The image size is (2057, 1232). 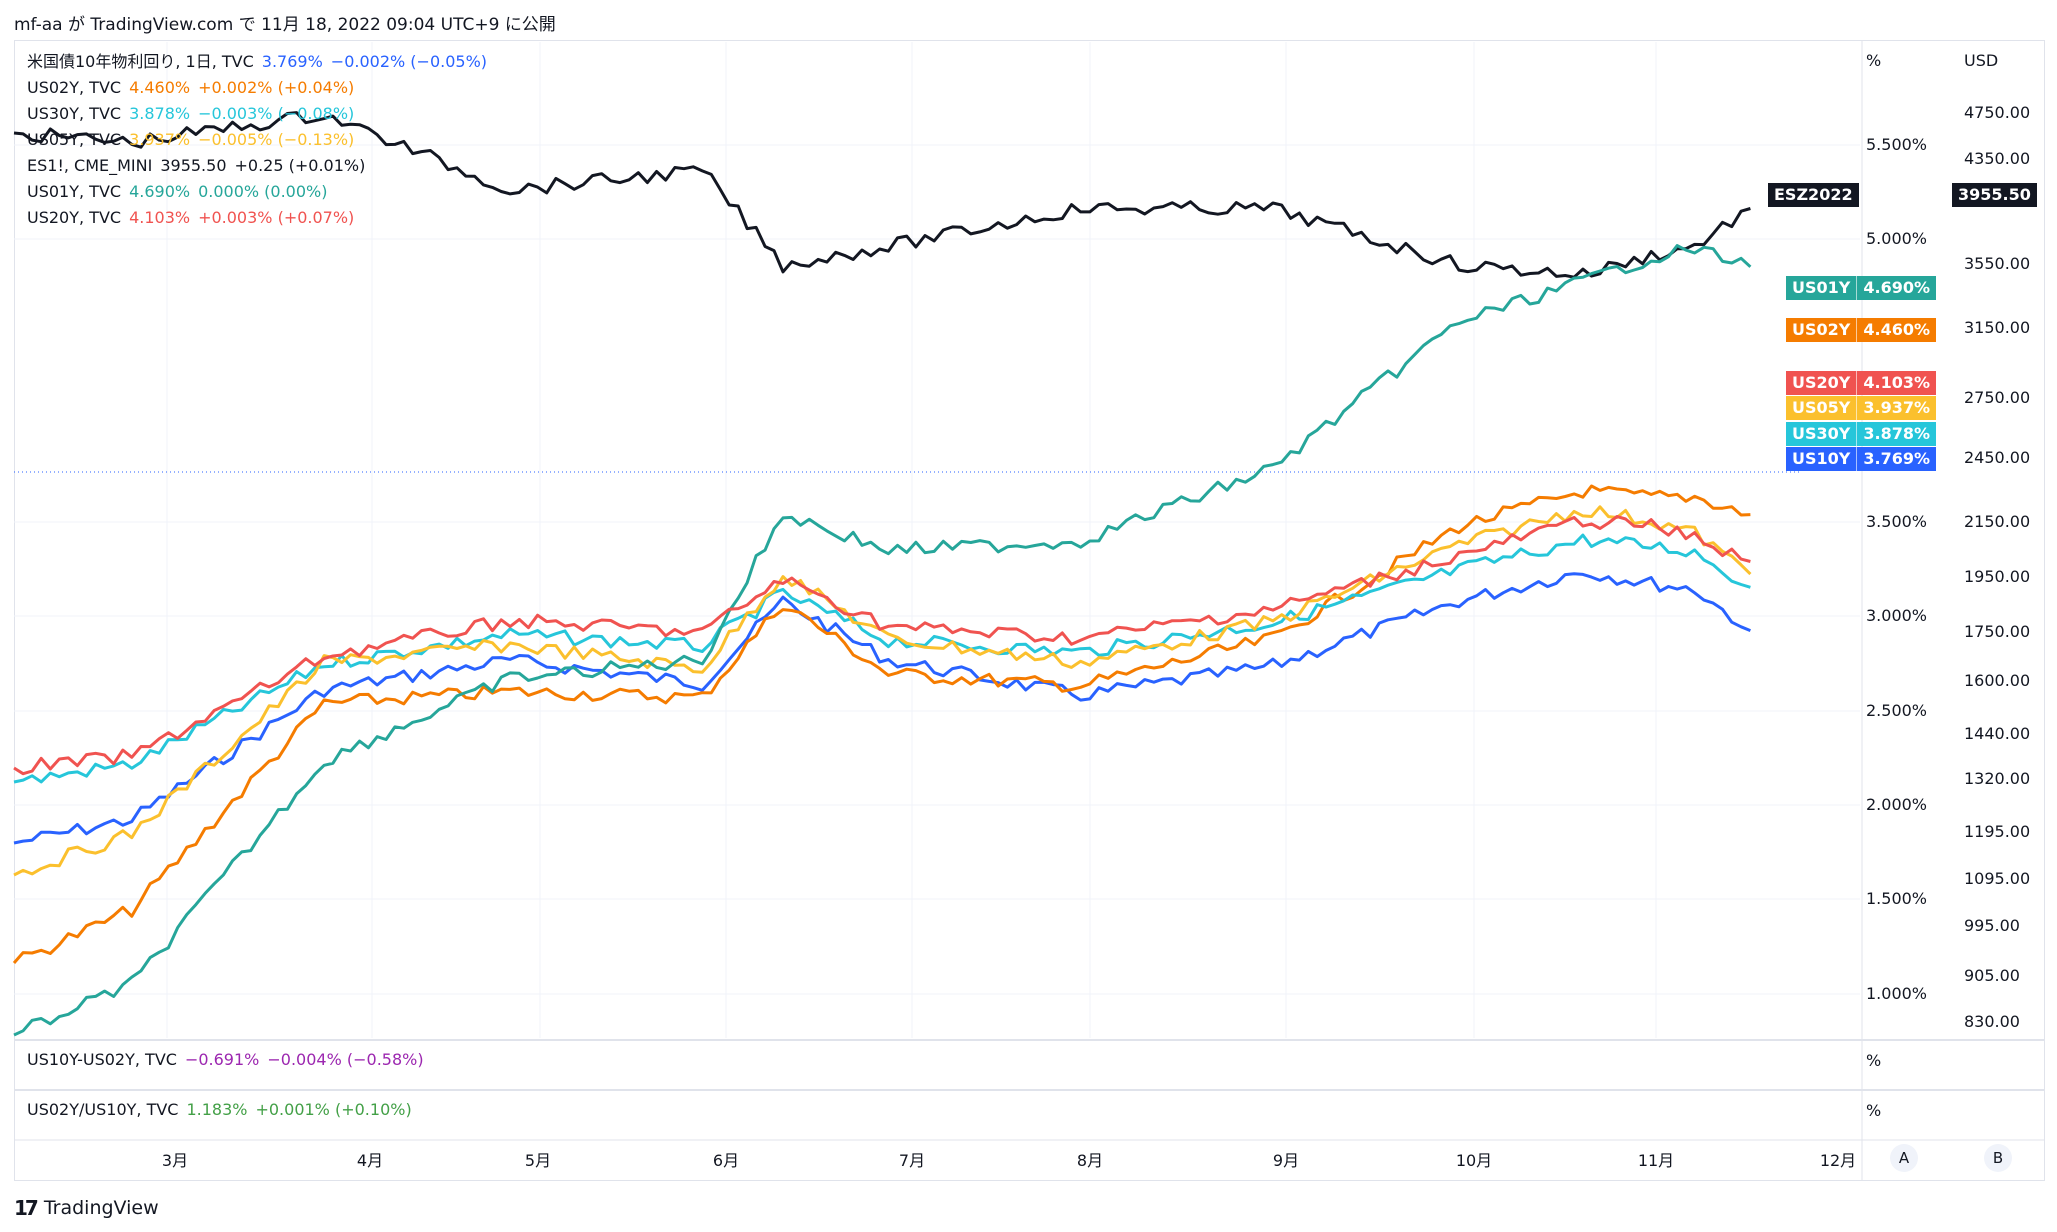 What do you see at coordinates (175, 1160) in the screenshot?
I see `x-tick-0: 3月` at bounding box center [175, 1160].